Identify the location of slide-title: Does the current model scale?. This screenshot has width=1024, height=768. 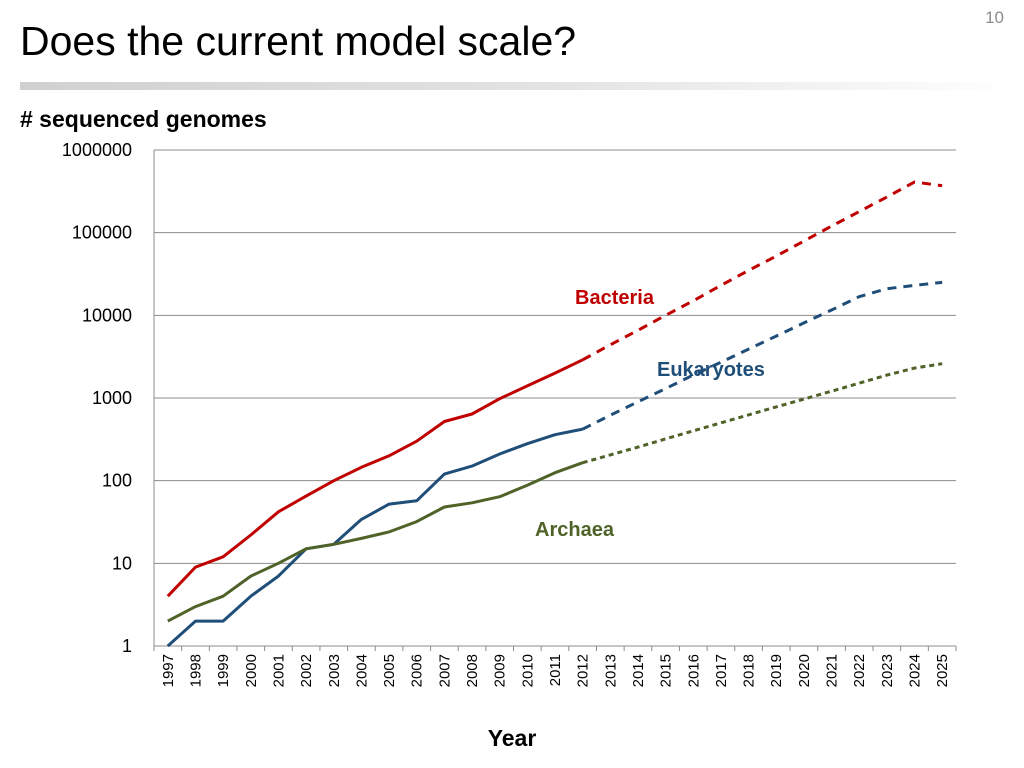
(298, 41).